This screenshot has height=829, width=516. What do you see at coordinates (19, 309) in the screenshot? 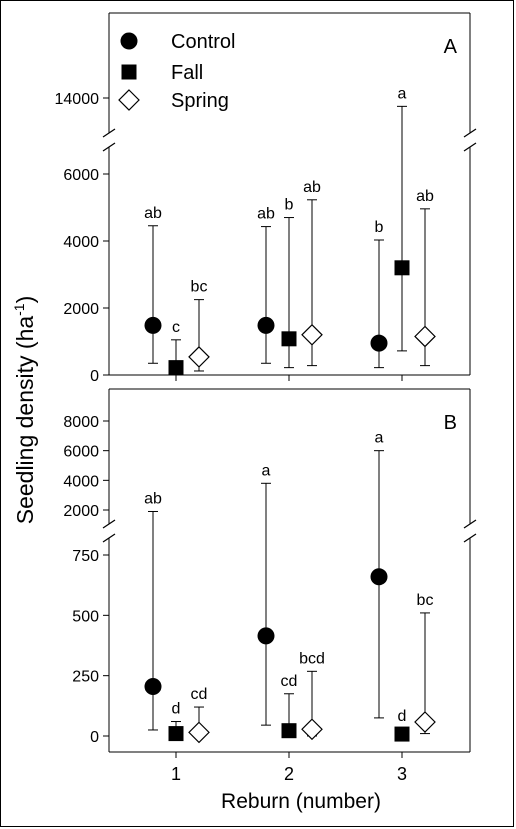
I see `y-axis-label-superscript: -1` at bounding box center [19, 309].